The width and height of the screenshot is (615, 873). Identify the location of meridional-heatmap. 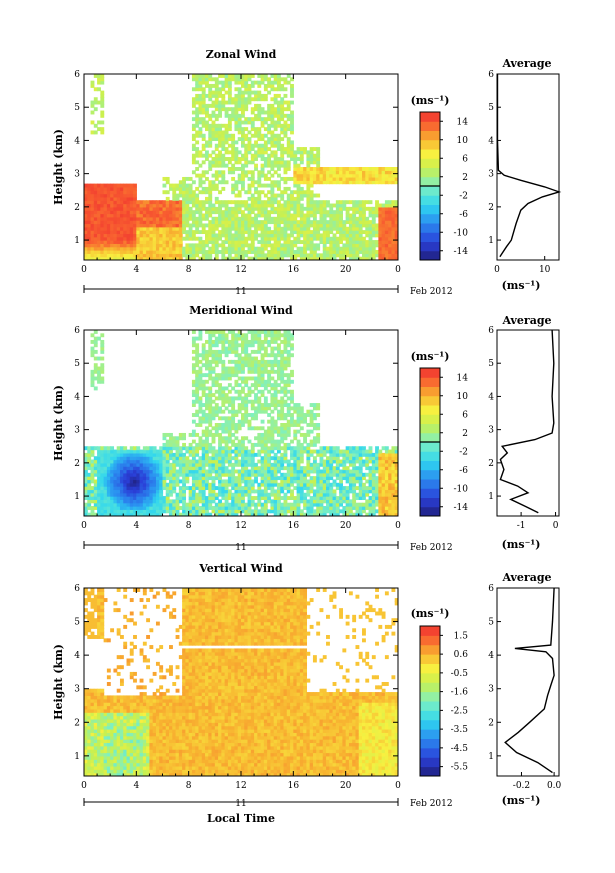
(241, 423).